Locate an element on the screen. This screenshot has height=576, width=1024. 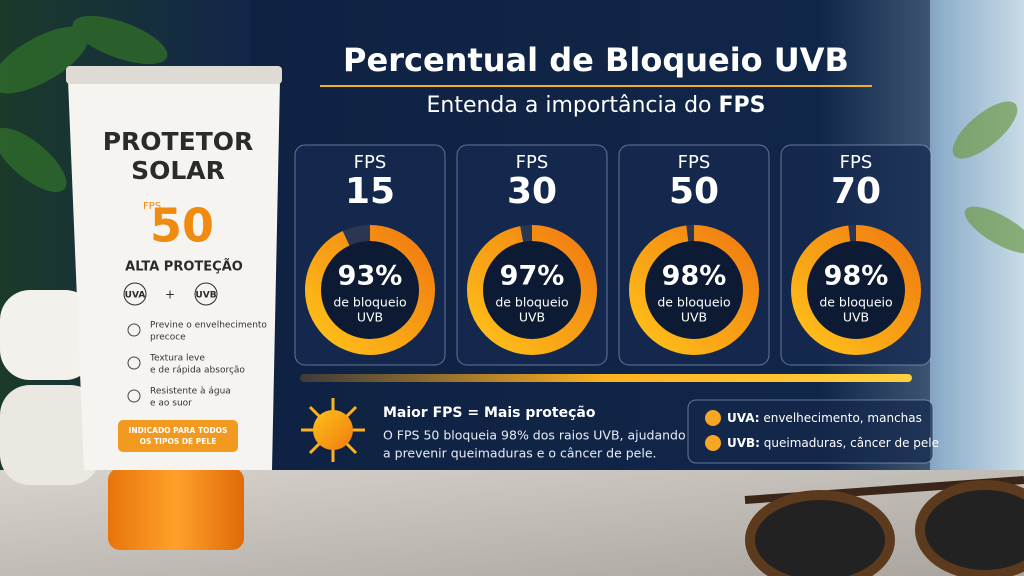
product-fps-label: FPS is located at coordinates (152, 206).